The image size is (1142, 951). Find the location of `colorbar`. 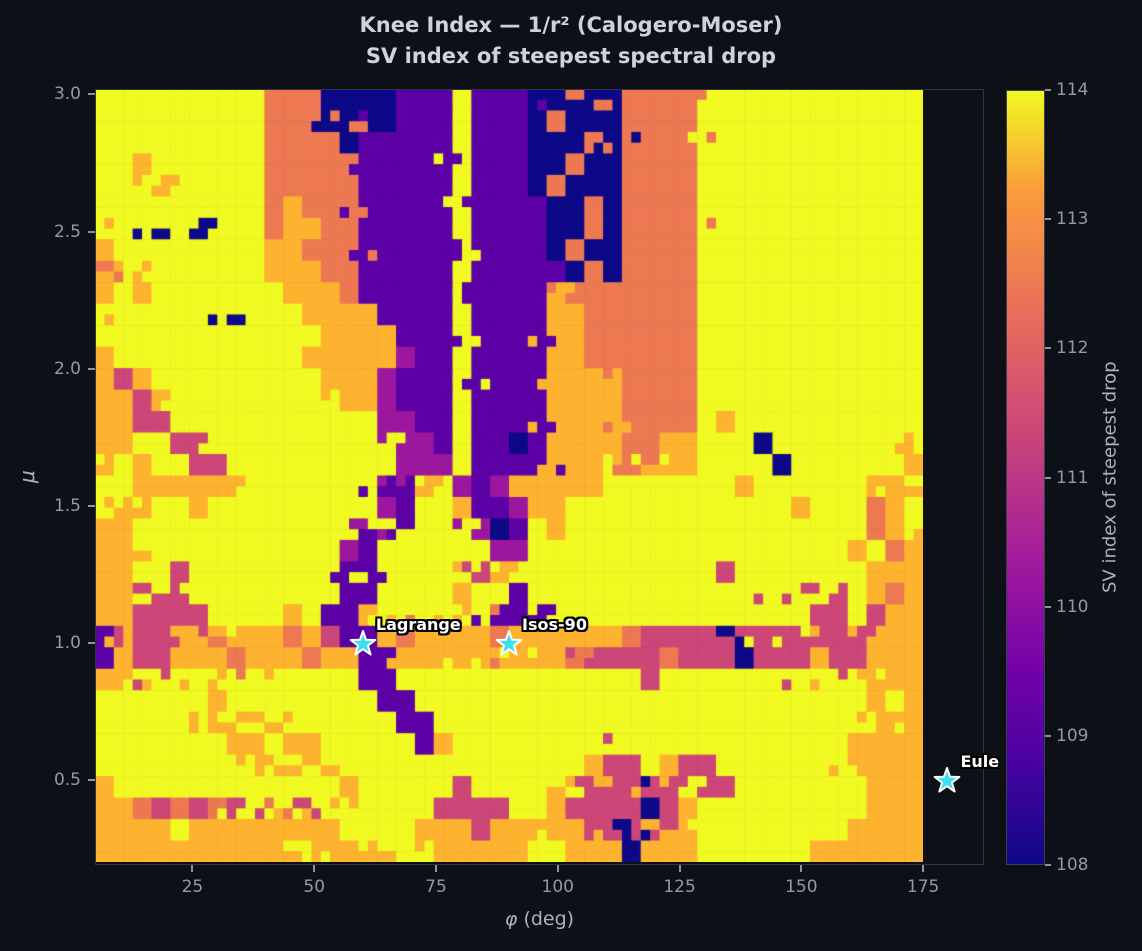

colorbar is located at coordinates (1025, 477).